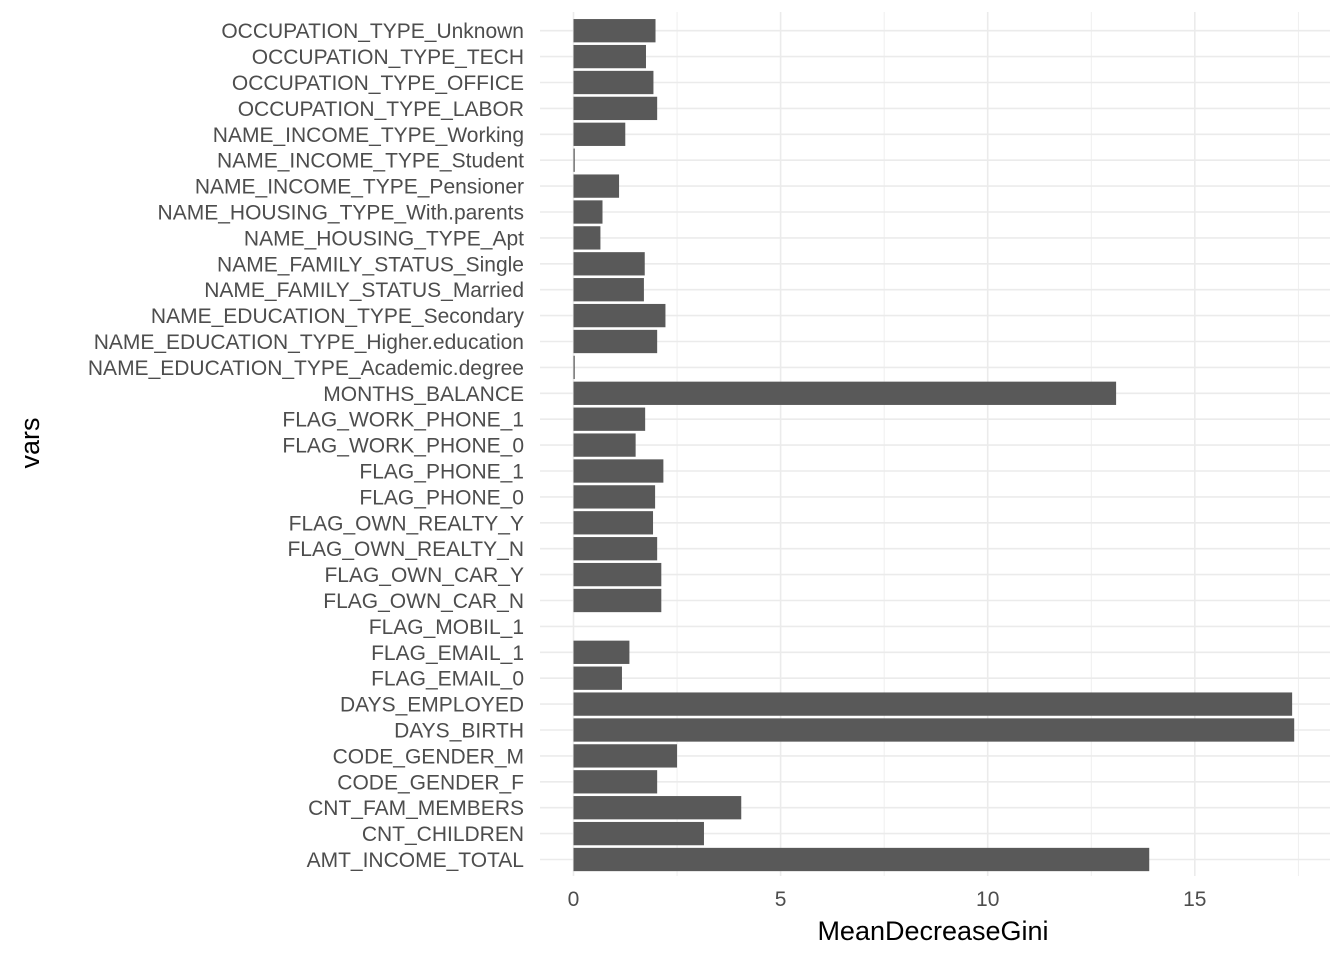  What do you see at coordinates (638, 833) in the screenshot?
I see `bar-cnt-children` at bounding box center [638, 833].